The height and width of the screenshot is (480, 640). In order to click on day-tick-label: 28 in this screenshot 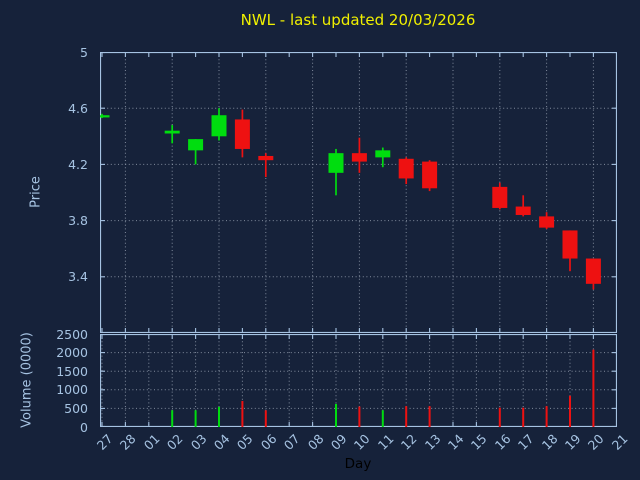, I will do `click(128, 442)`.